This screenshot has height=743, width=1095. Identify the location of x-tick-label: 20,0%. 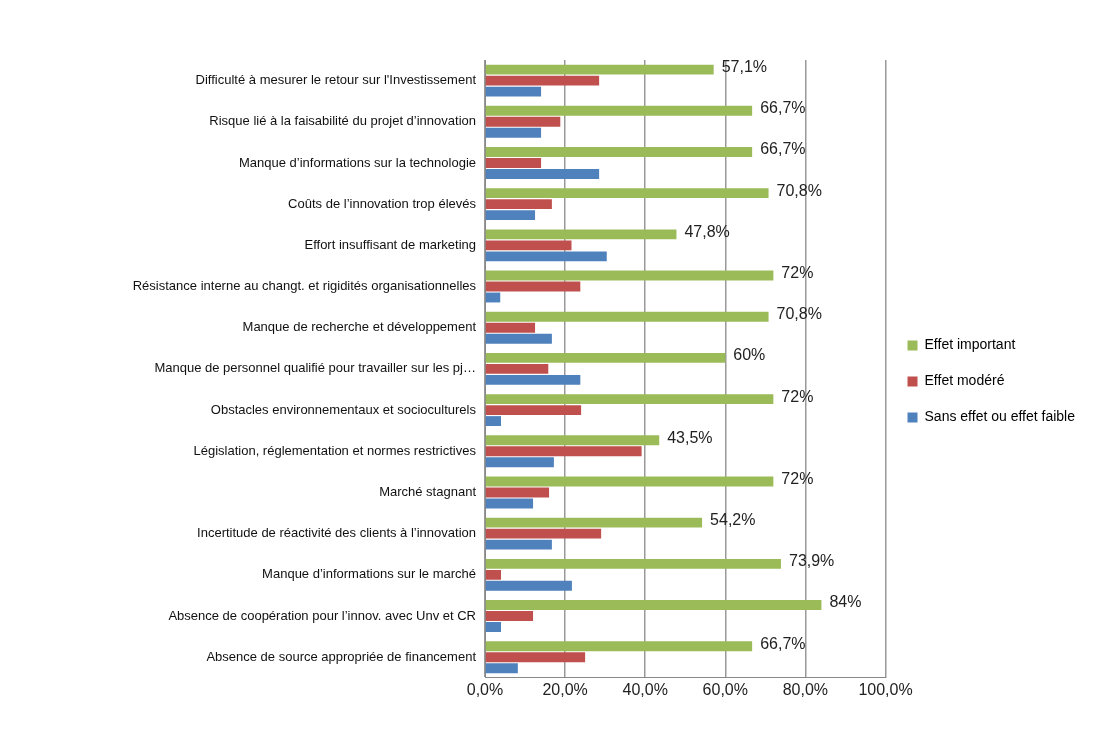
(565, 689).